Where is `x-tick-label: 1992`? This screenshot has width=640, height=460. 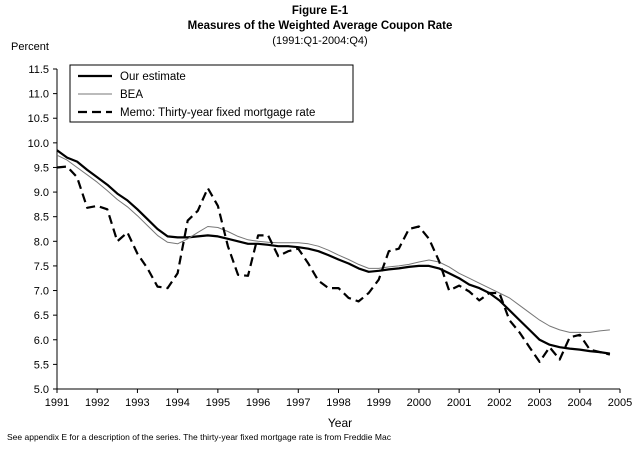 x-tick-label: 1992 is located at coordinates (97, 403).